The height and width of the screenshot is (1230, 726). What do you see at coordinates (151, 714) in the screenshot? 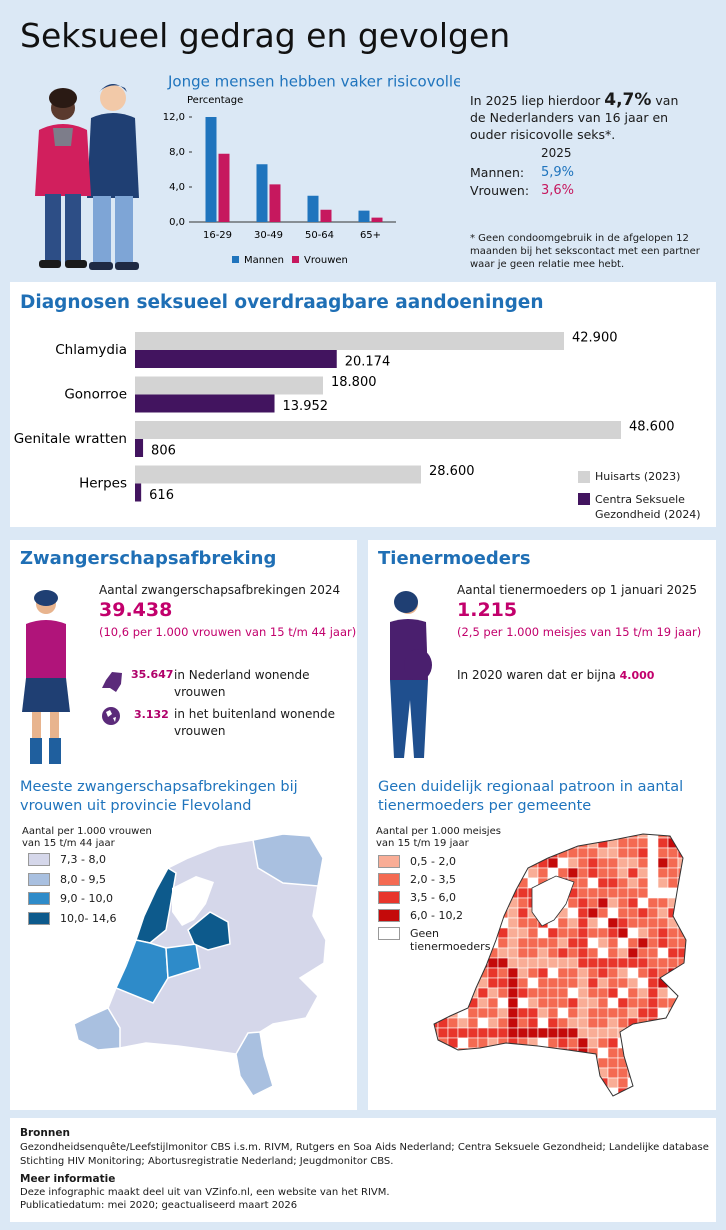
I see `breakdown-value: 3.132` at bounding box center [151, 714].